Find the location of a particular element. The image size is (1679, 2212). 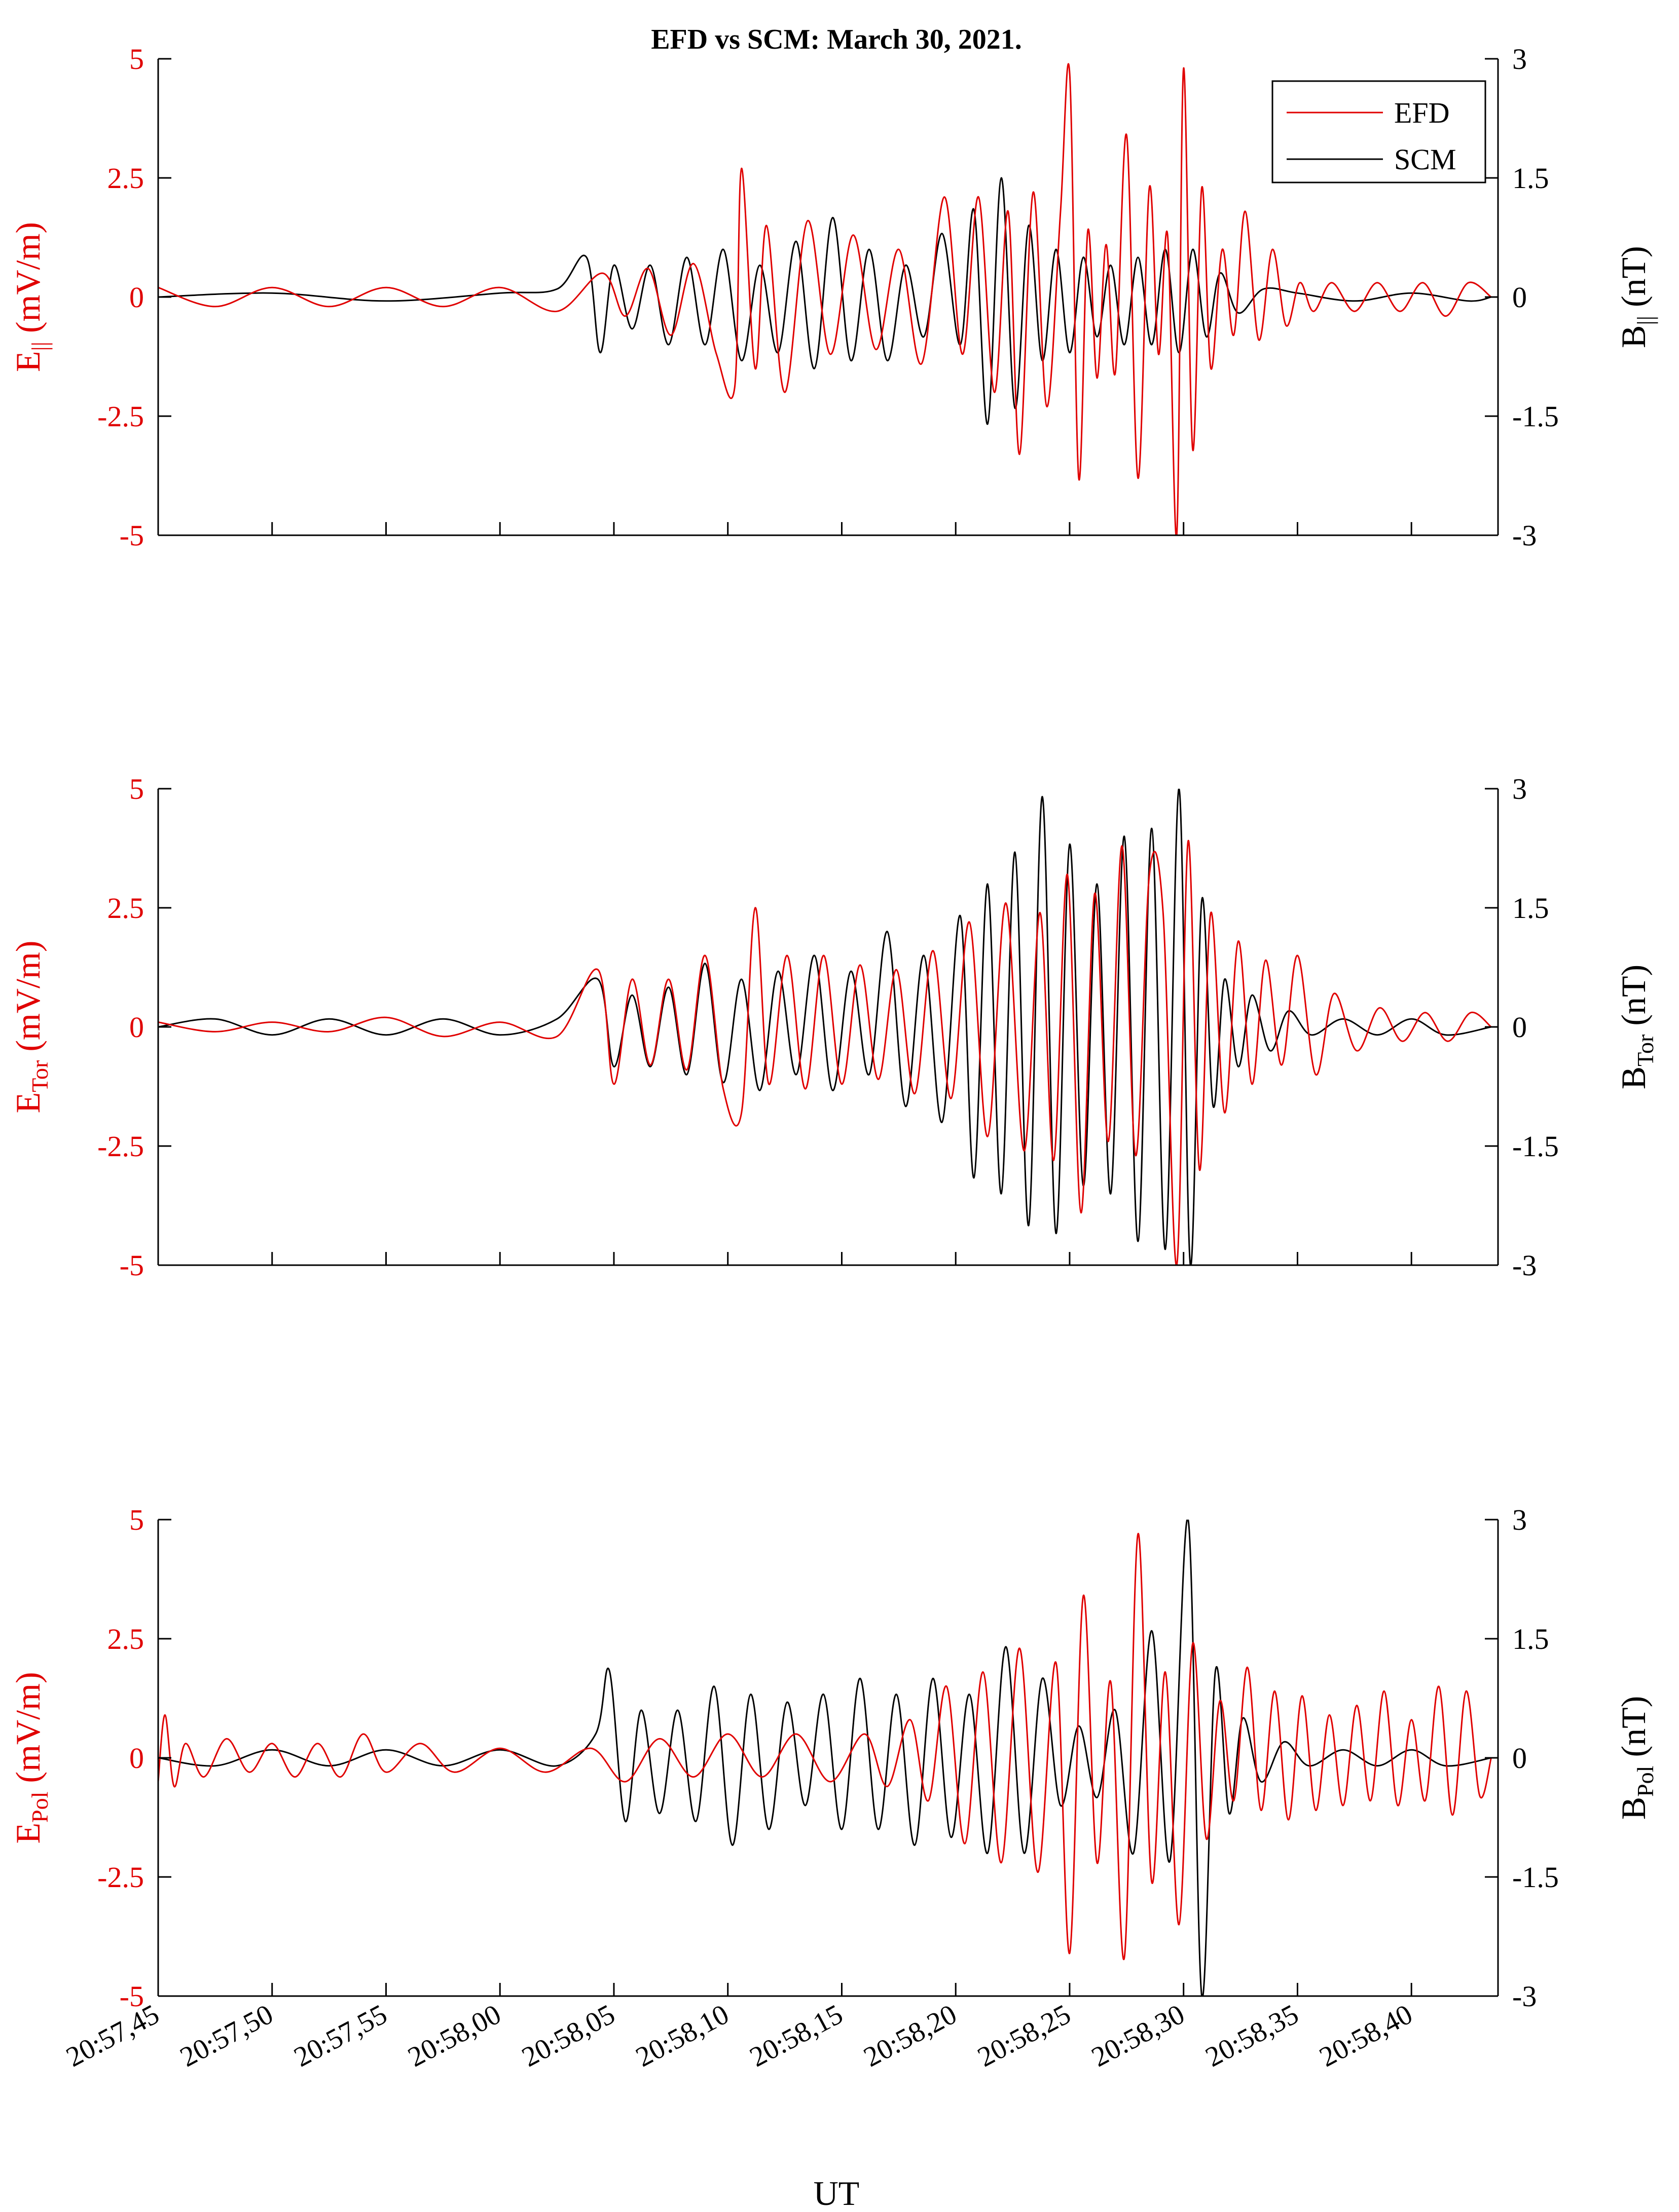

legend-box is located at coordinates (1378, 131).